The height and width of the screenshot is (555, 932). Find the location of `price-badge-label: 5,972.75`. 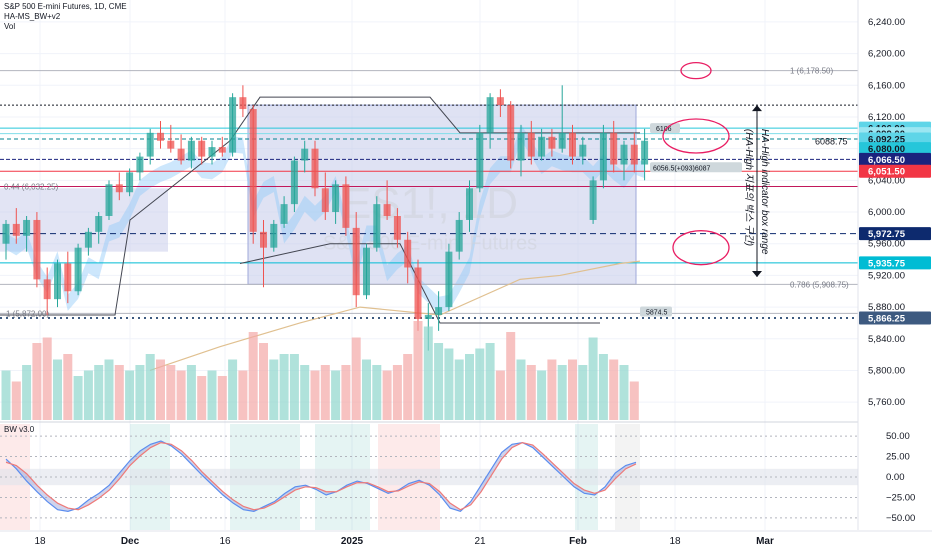

price-badge-label: 5,972.75 is located at coordinates (887, 234).